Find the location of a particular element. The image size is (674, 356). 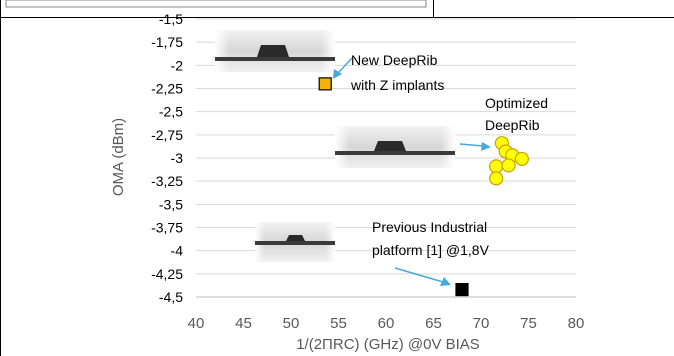

y-tick-label: -2,5 is located at coordinates (171, 112).